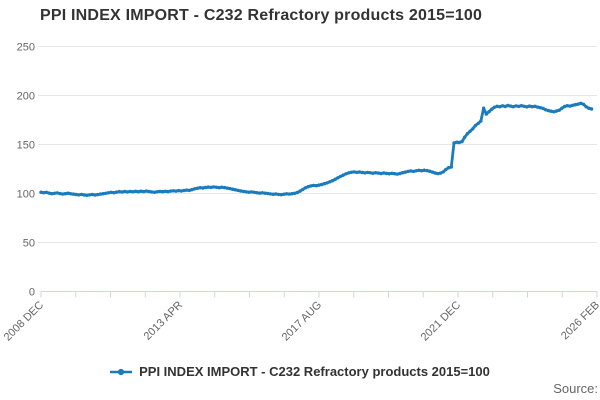  Describe the element at coordinates (26, 146) in the screenshot. I see `y-axis-tick-label: 150` at that location.